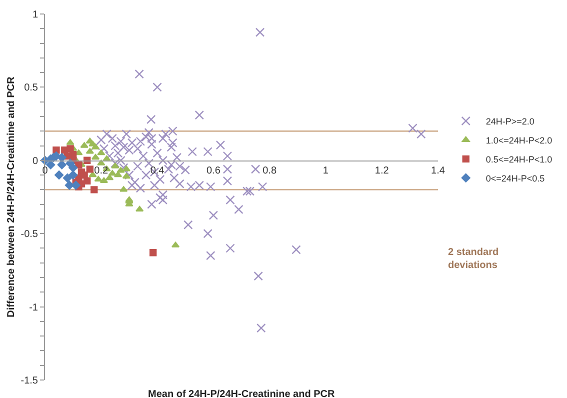 This screenshot has height=398, width=567. I want to click on legend-label: 0<=24H-P<0.5, so click(515, 178).